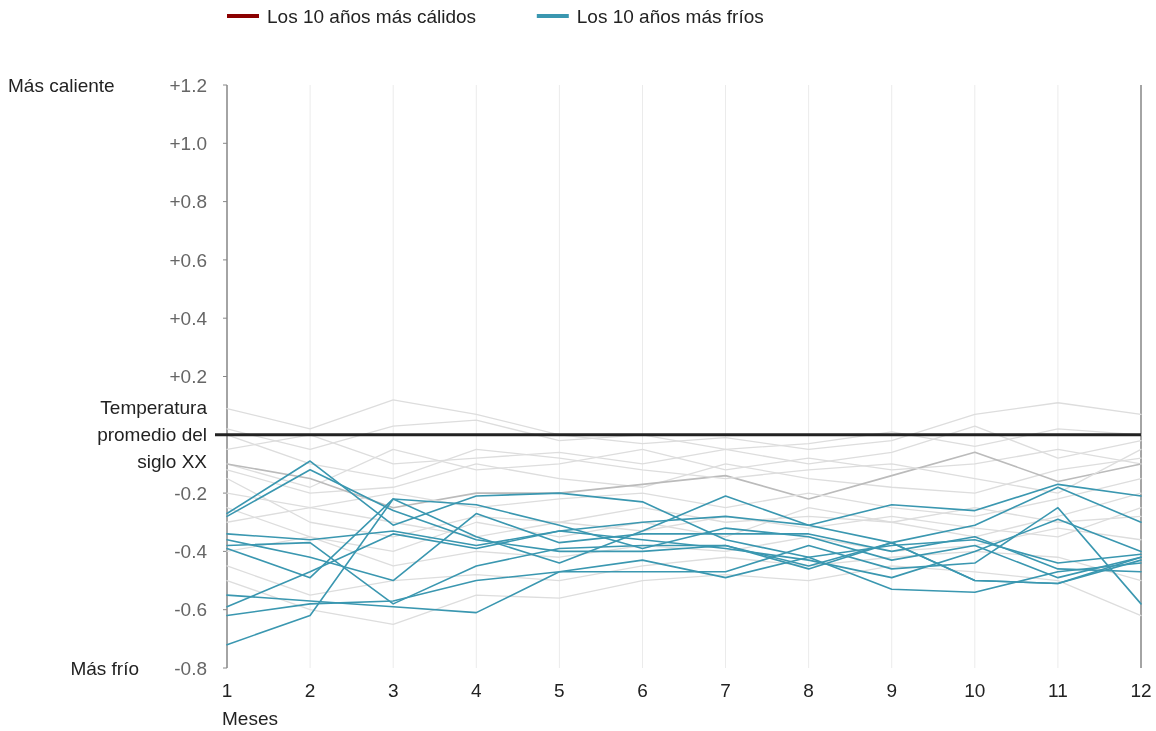  Describe the element at coordinates (310, 690) in the screenshot. I see `x-tick-label: 2` at that location.